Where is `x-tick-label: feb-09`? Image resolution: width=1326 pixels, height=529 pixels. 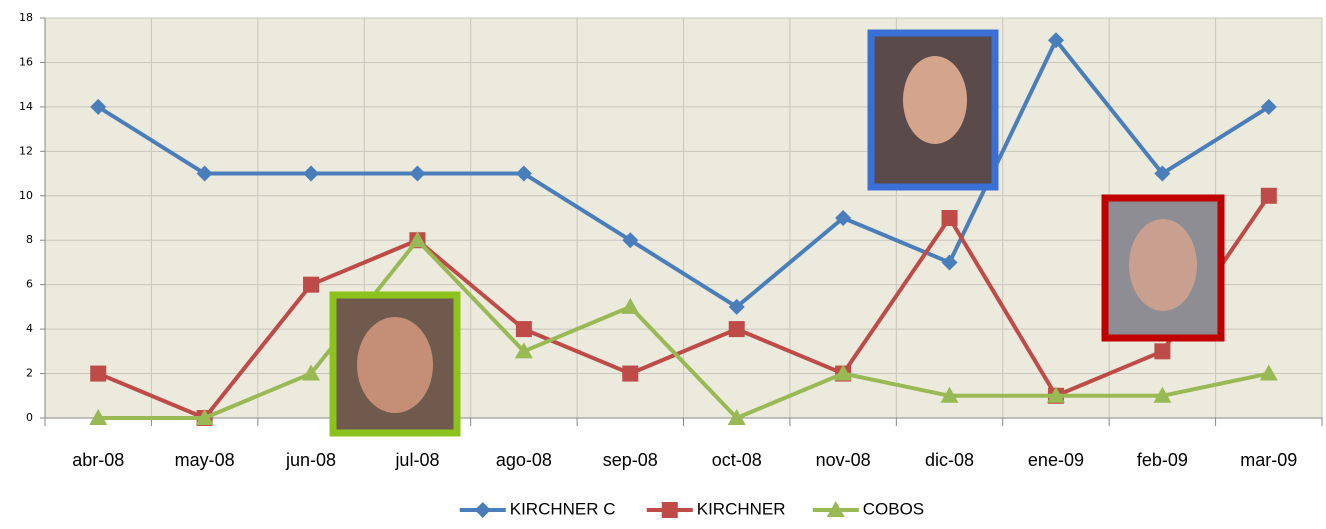 x-tick-label: feb-09 is located at coordinates (1162, 460).